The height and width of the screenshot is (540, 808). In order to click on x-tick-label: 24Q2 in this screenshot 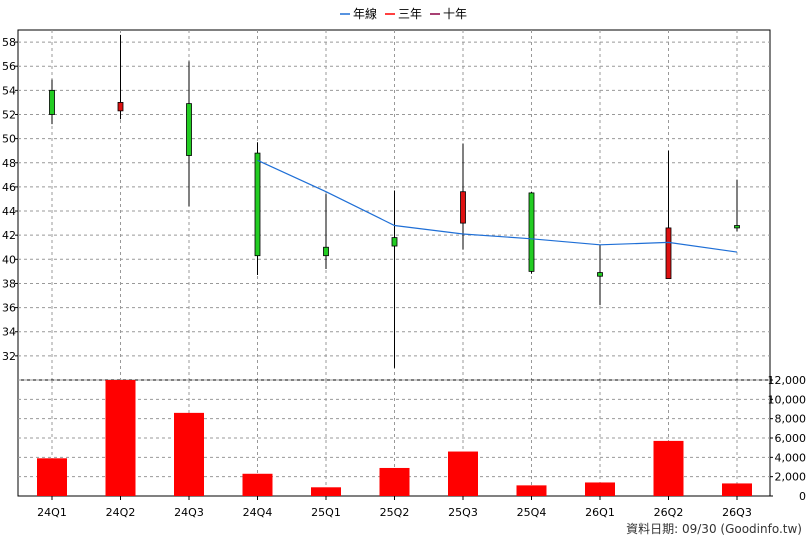, I will do `click(121, 512)`.